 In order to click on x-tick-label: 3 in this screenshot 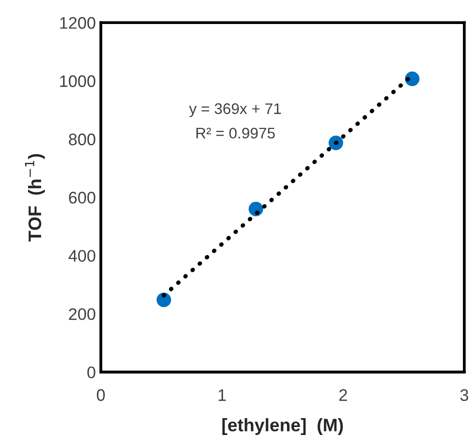, I will do `click(464, 395)`.